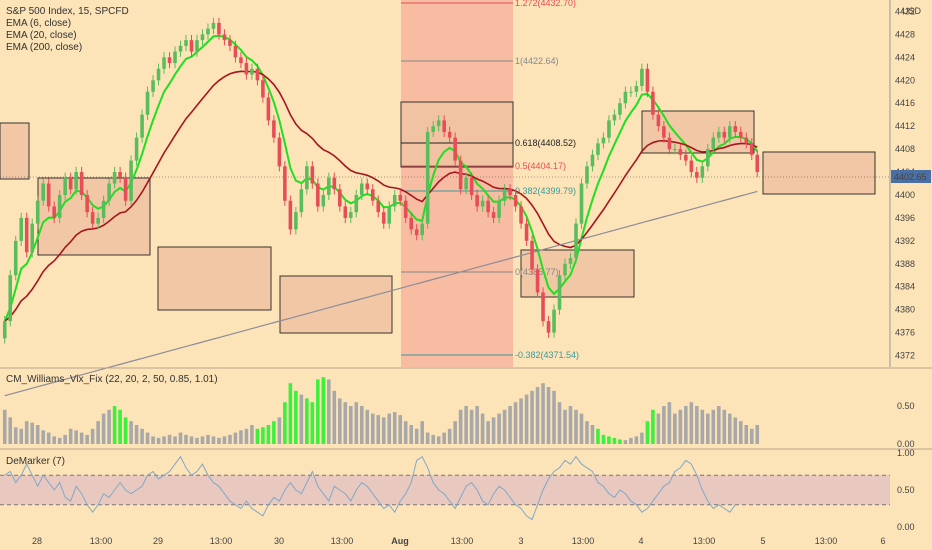 The height and width of the screenshot is (550, 932). What do you see at coordinates (905, 149) in the screenshot?
I see `price-tick-label: 4408` at bounding box center [905, 149].